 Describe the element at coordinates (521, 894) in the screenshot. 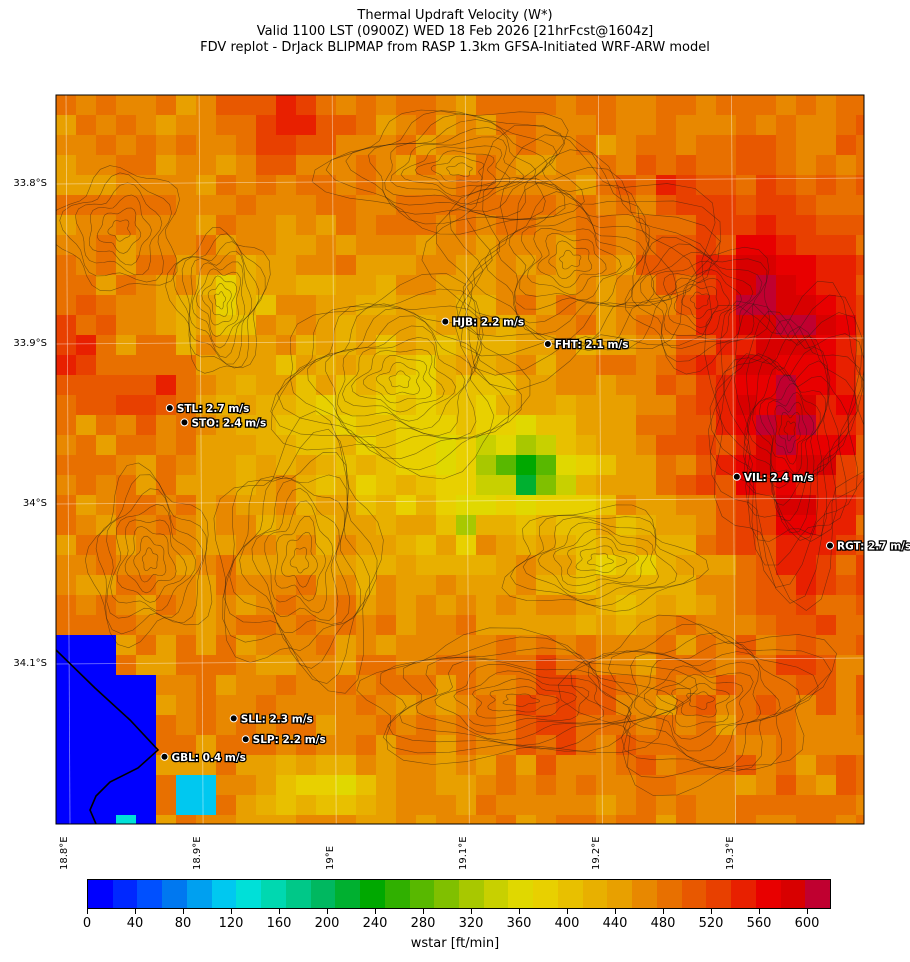

I see `colorbar-segment` at that location.